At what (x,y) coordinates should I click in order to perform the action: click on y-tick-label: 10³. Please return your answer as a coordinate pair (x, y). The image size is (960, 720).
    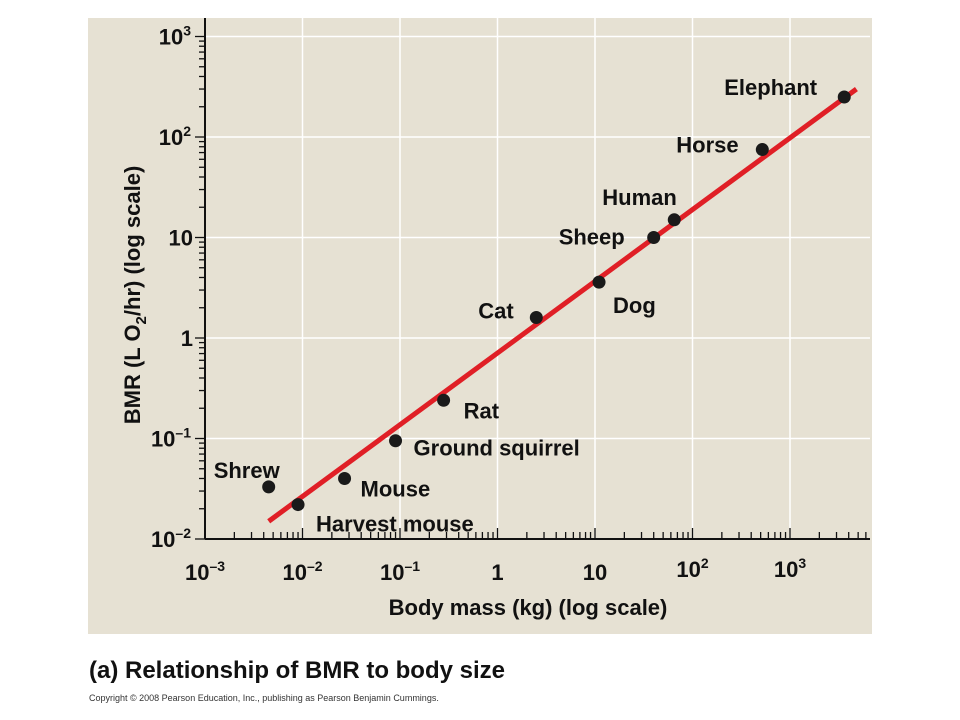
    Looking at the image, I should click on (175, 36).